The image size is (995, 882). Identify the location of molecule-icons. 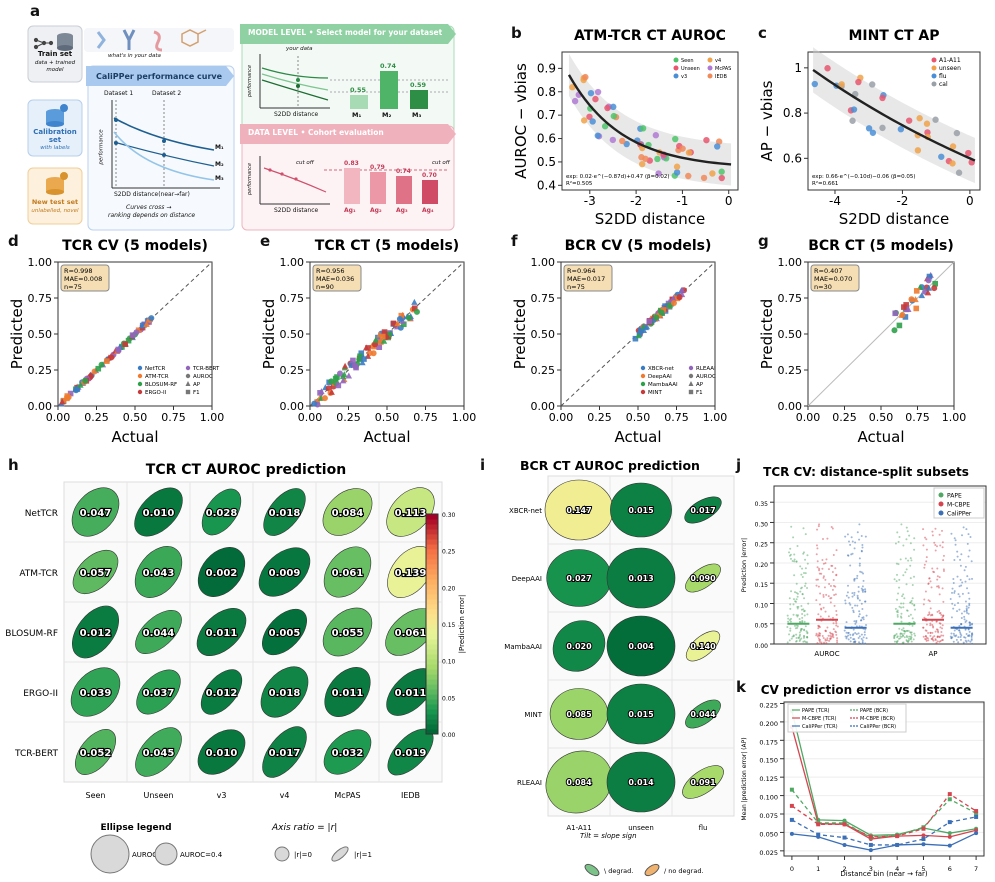
(151, 40).